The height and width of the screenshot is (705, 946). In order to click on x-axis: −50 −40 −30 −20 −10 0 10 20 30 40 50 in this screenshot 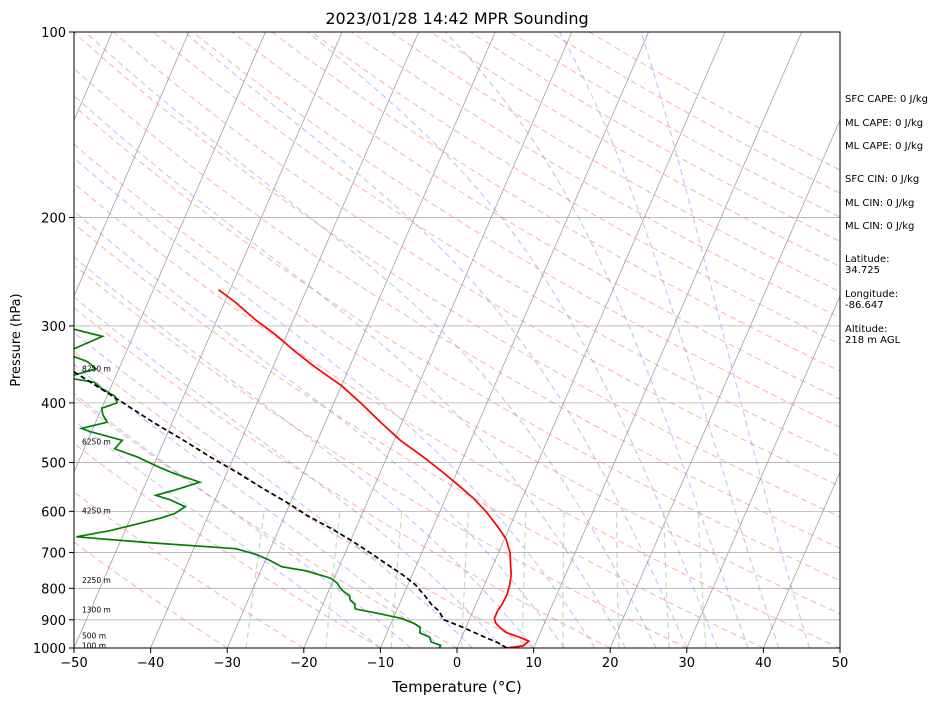, I will do `click(454, 659)`.